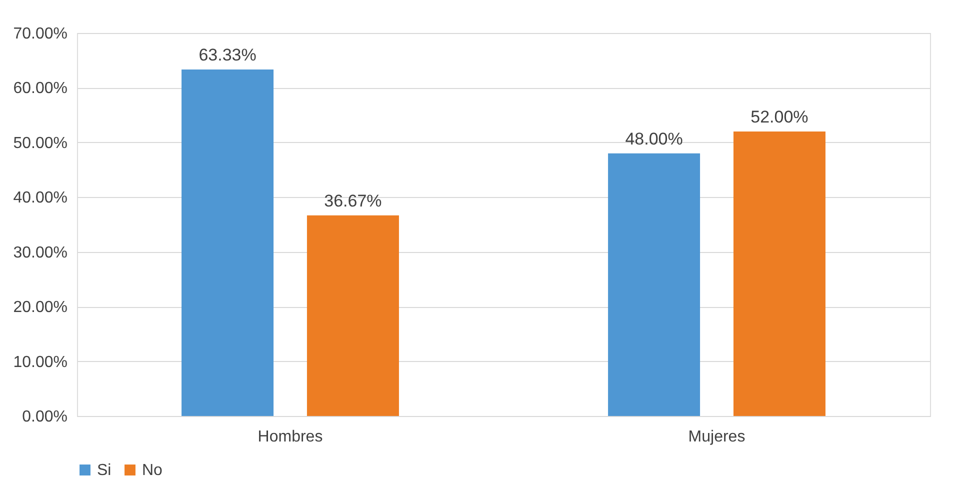 This screenshot has height=502, width=969. I want to click on data-label: 63.33%, so click(227, 54).